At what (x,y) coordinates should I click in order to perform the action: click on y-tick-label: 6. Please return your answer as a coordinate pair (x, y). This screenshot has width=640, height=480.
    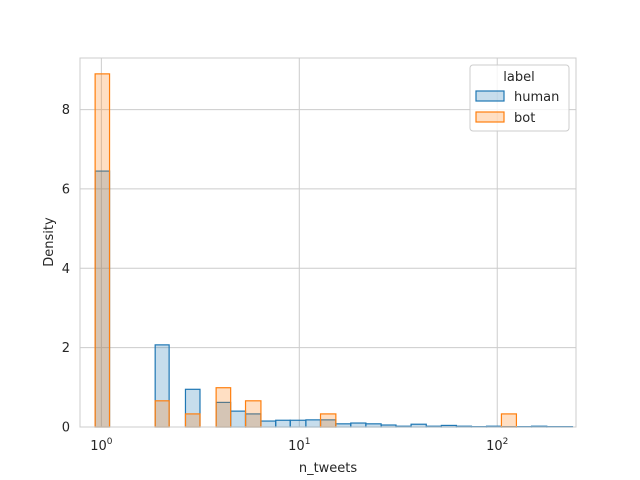
    Looking at the image, I should click on (66, 189).